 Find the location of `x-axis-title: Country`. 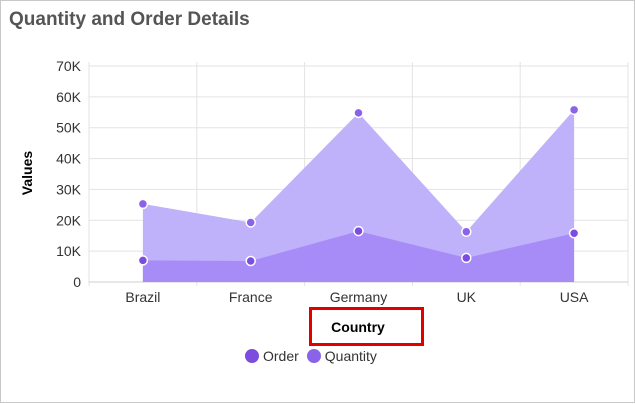

x-axis-title: Country is located at coordinates (358, 327).